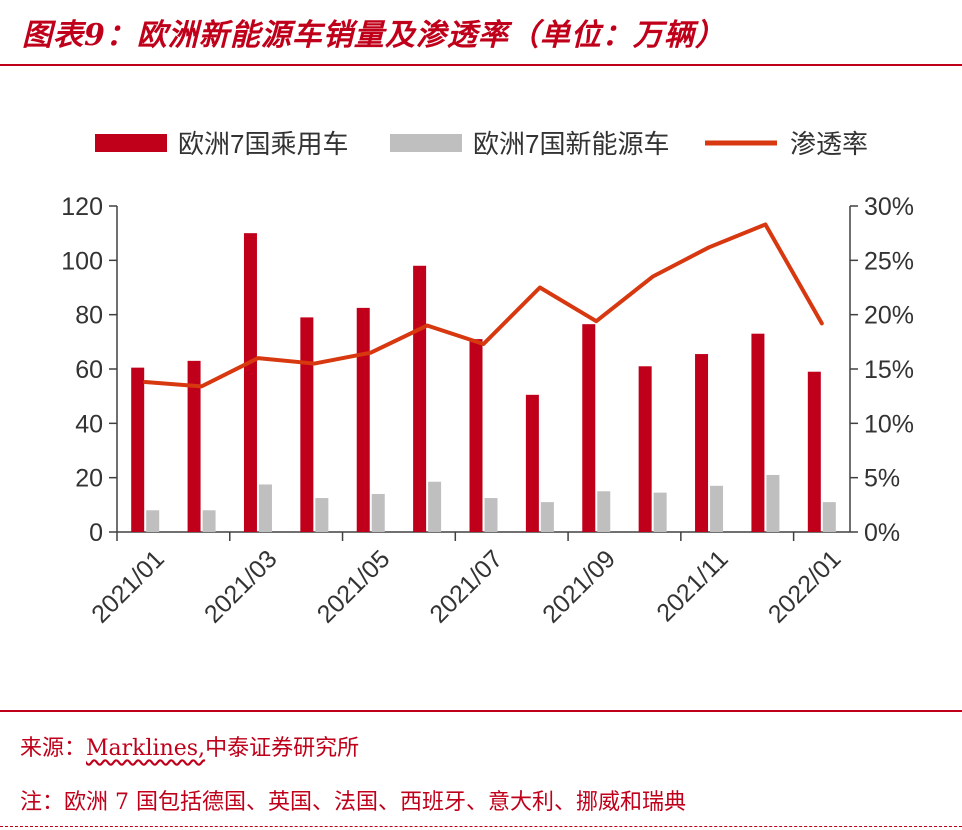 This screenshot has height=830, width=962. Describe the element at coordinates (481, 65) in the screenshot. I see `title-divider` at that location.